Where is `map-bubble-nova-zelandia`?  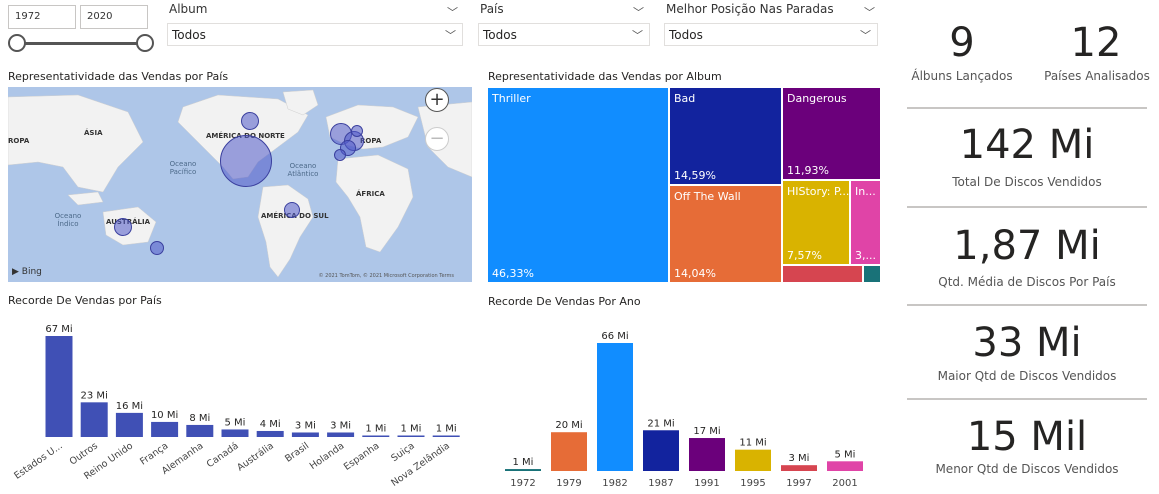 map-bubble-nova-zelandia is located at coordinates (157, 248).